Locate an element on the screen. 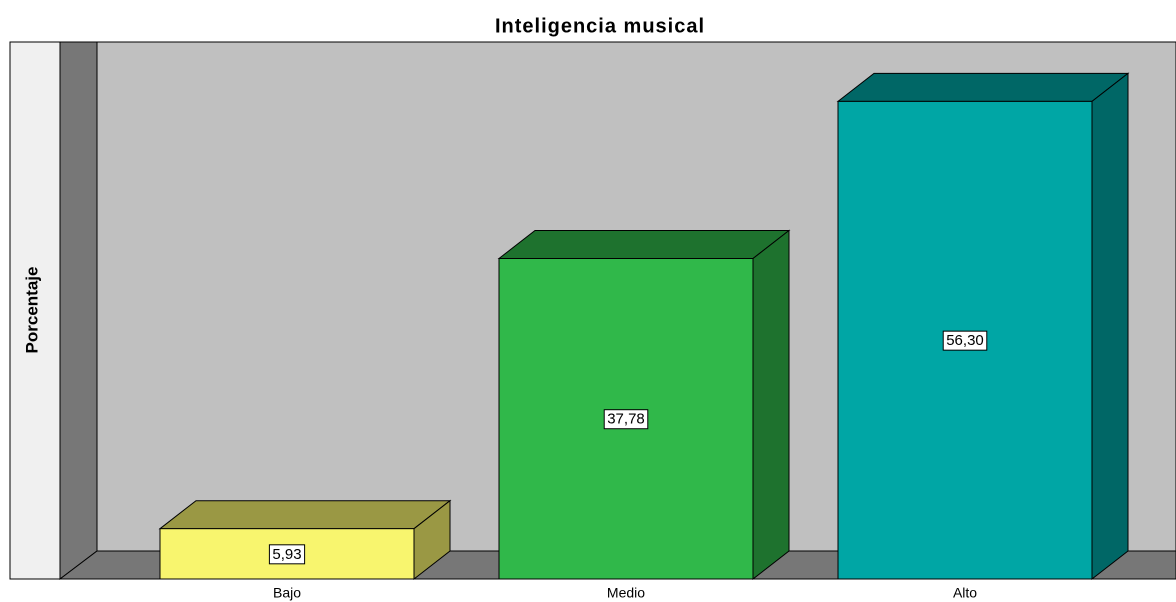  value-label: 56,30 is located at coordinates (965, 340).